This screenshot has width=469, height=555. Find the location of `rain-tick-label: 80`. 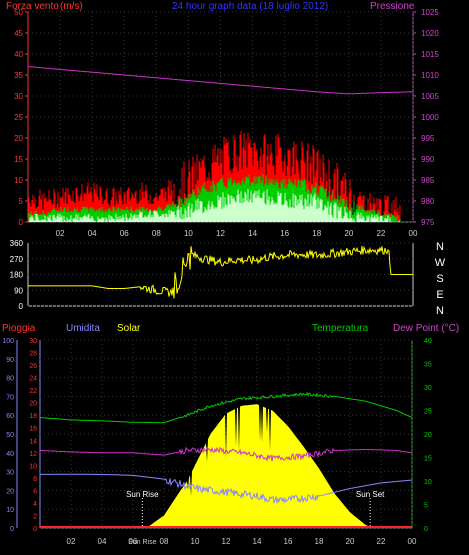

rain-tick-label: 80 is located at coordinates (10, 379).